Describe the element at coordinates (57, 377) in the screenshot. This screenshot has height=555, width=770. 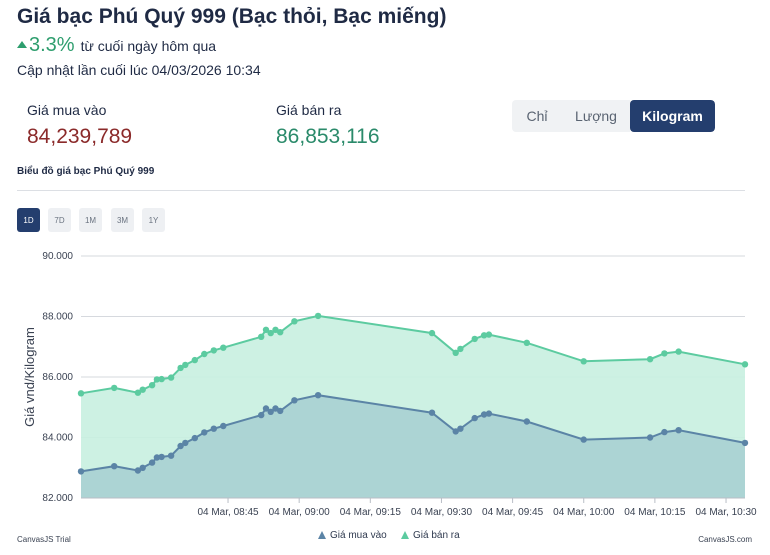
I see `y-tick-label: 86.000` at that location.